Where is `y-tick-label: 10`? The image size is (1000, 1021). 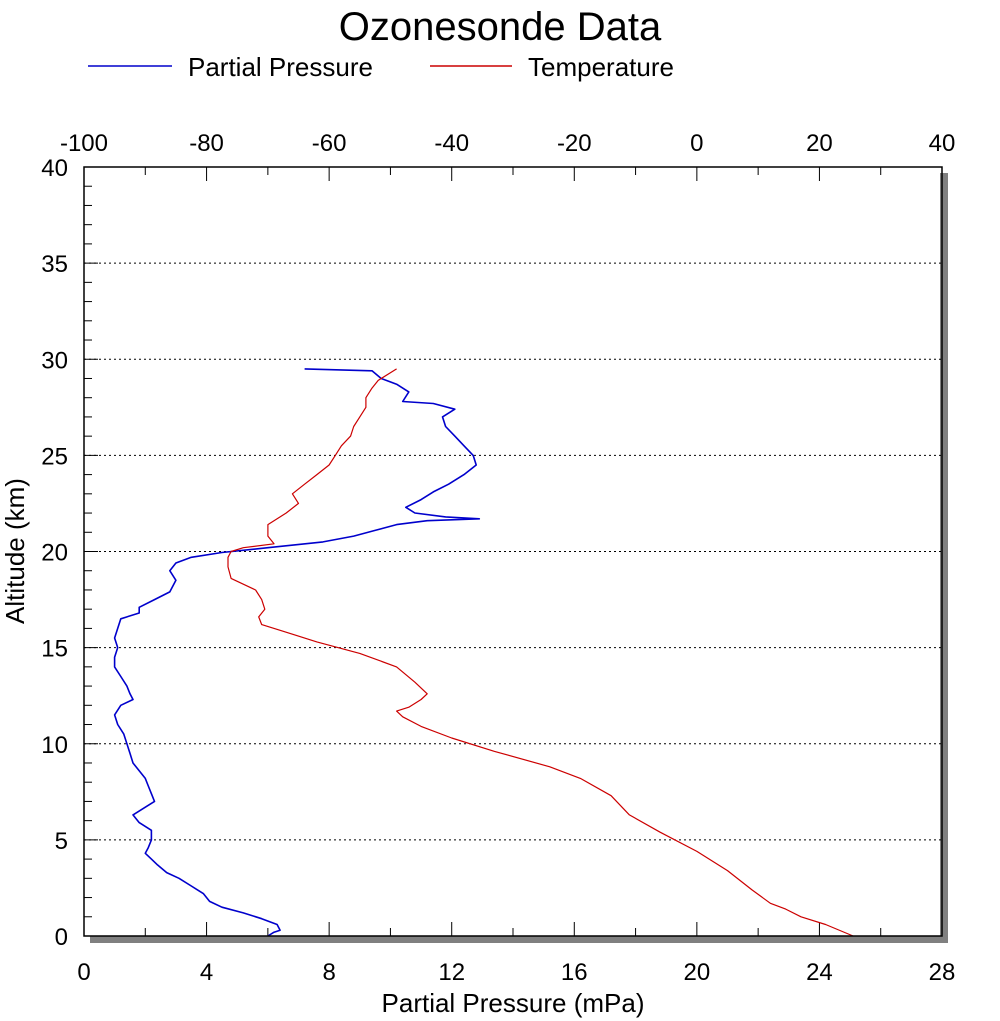
y-tick-label: 10 is located at coordinates (54, 745).